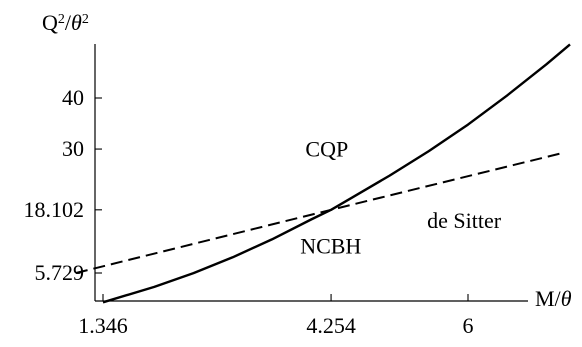 This screenshot has width=582, height=347. Describe the element at coordinates (401, 198) in the screenshot. I see `annotations-group: CQP de Sitter NCBH` at that location.